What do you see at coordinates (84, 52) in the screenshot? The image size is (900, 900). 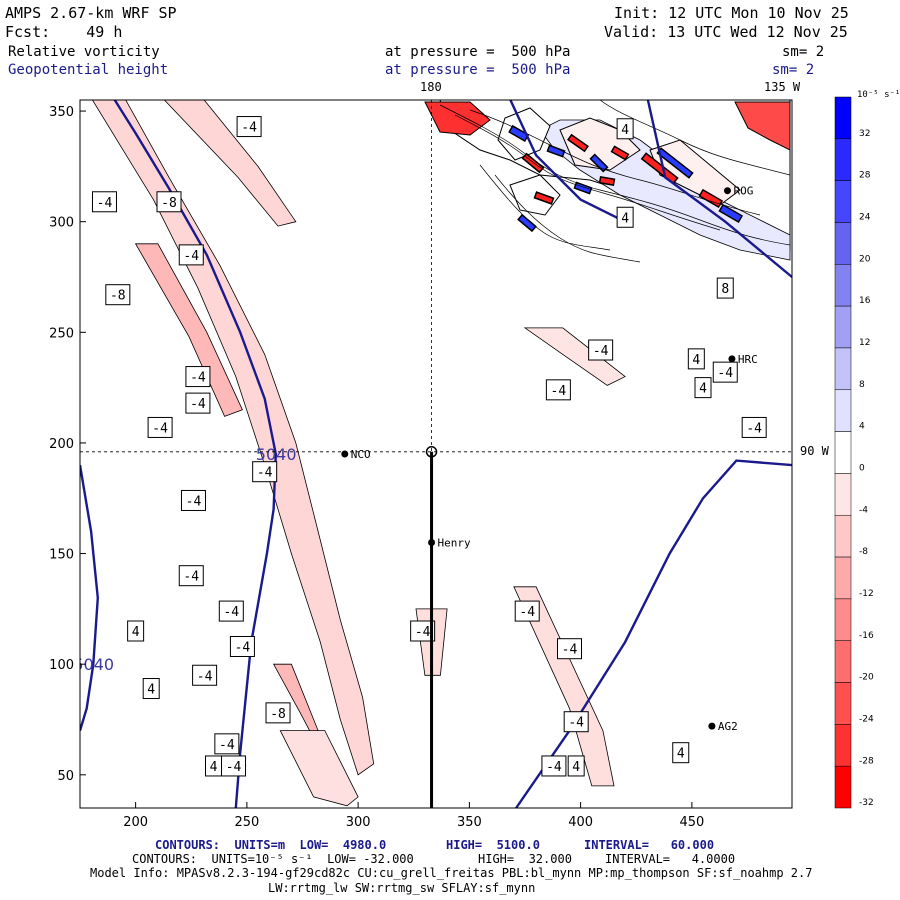 I see `field1-name: Relative vorticity` at bounding box center [84, 52].